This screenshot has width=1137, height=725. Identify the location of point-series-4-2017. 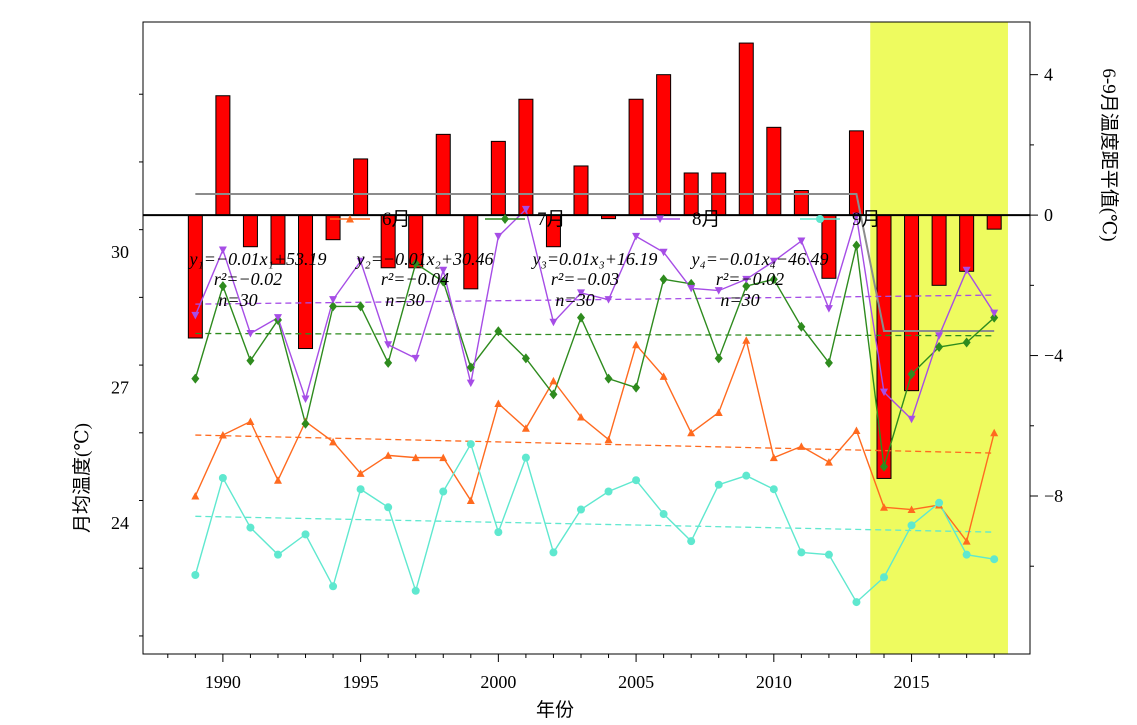
(966, 554).